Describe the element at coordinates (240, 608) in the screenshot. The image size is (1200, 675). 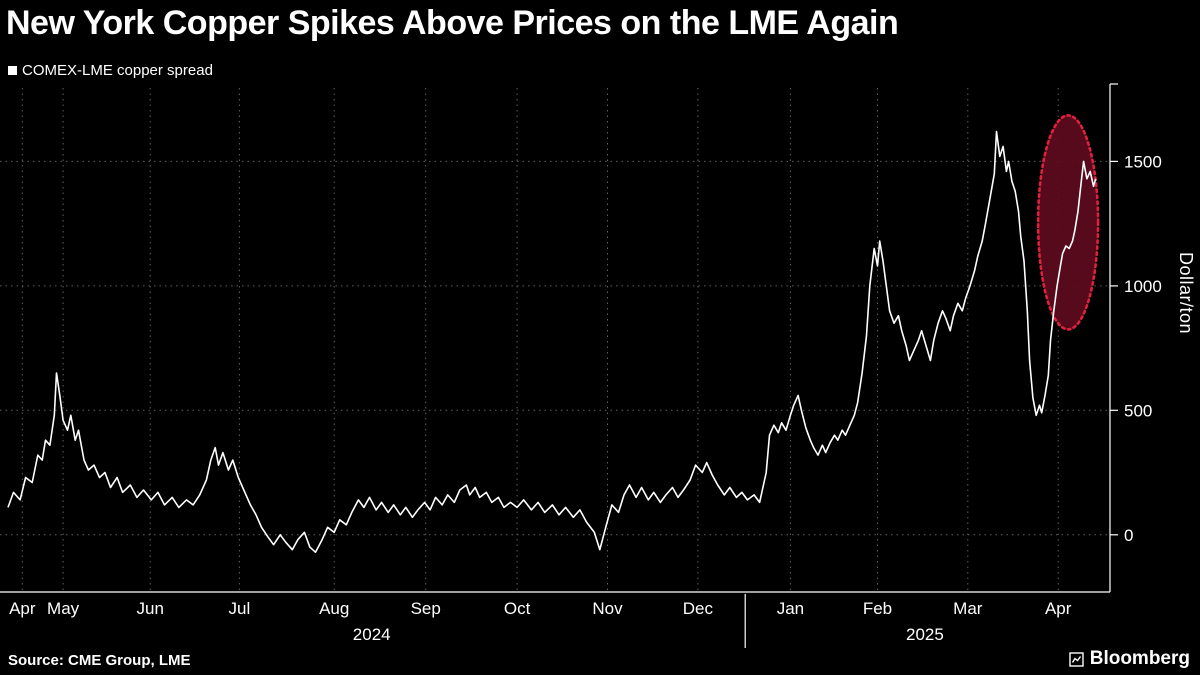
I see `x-tick-label: Jul` at that location.